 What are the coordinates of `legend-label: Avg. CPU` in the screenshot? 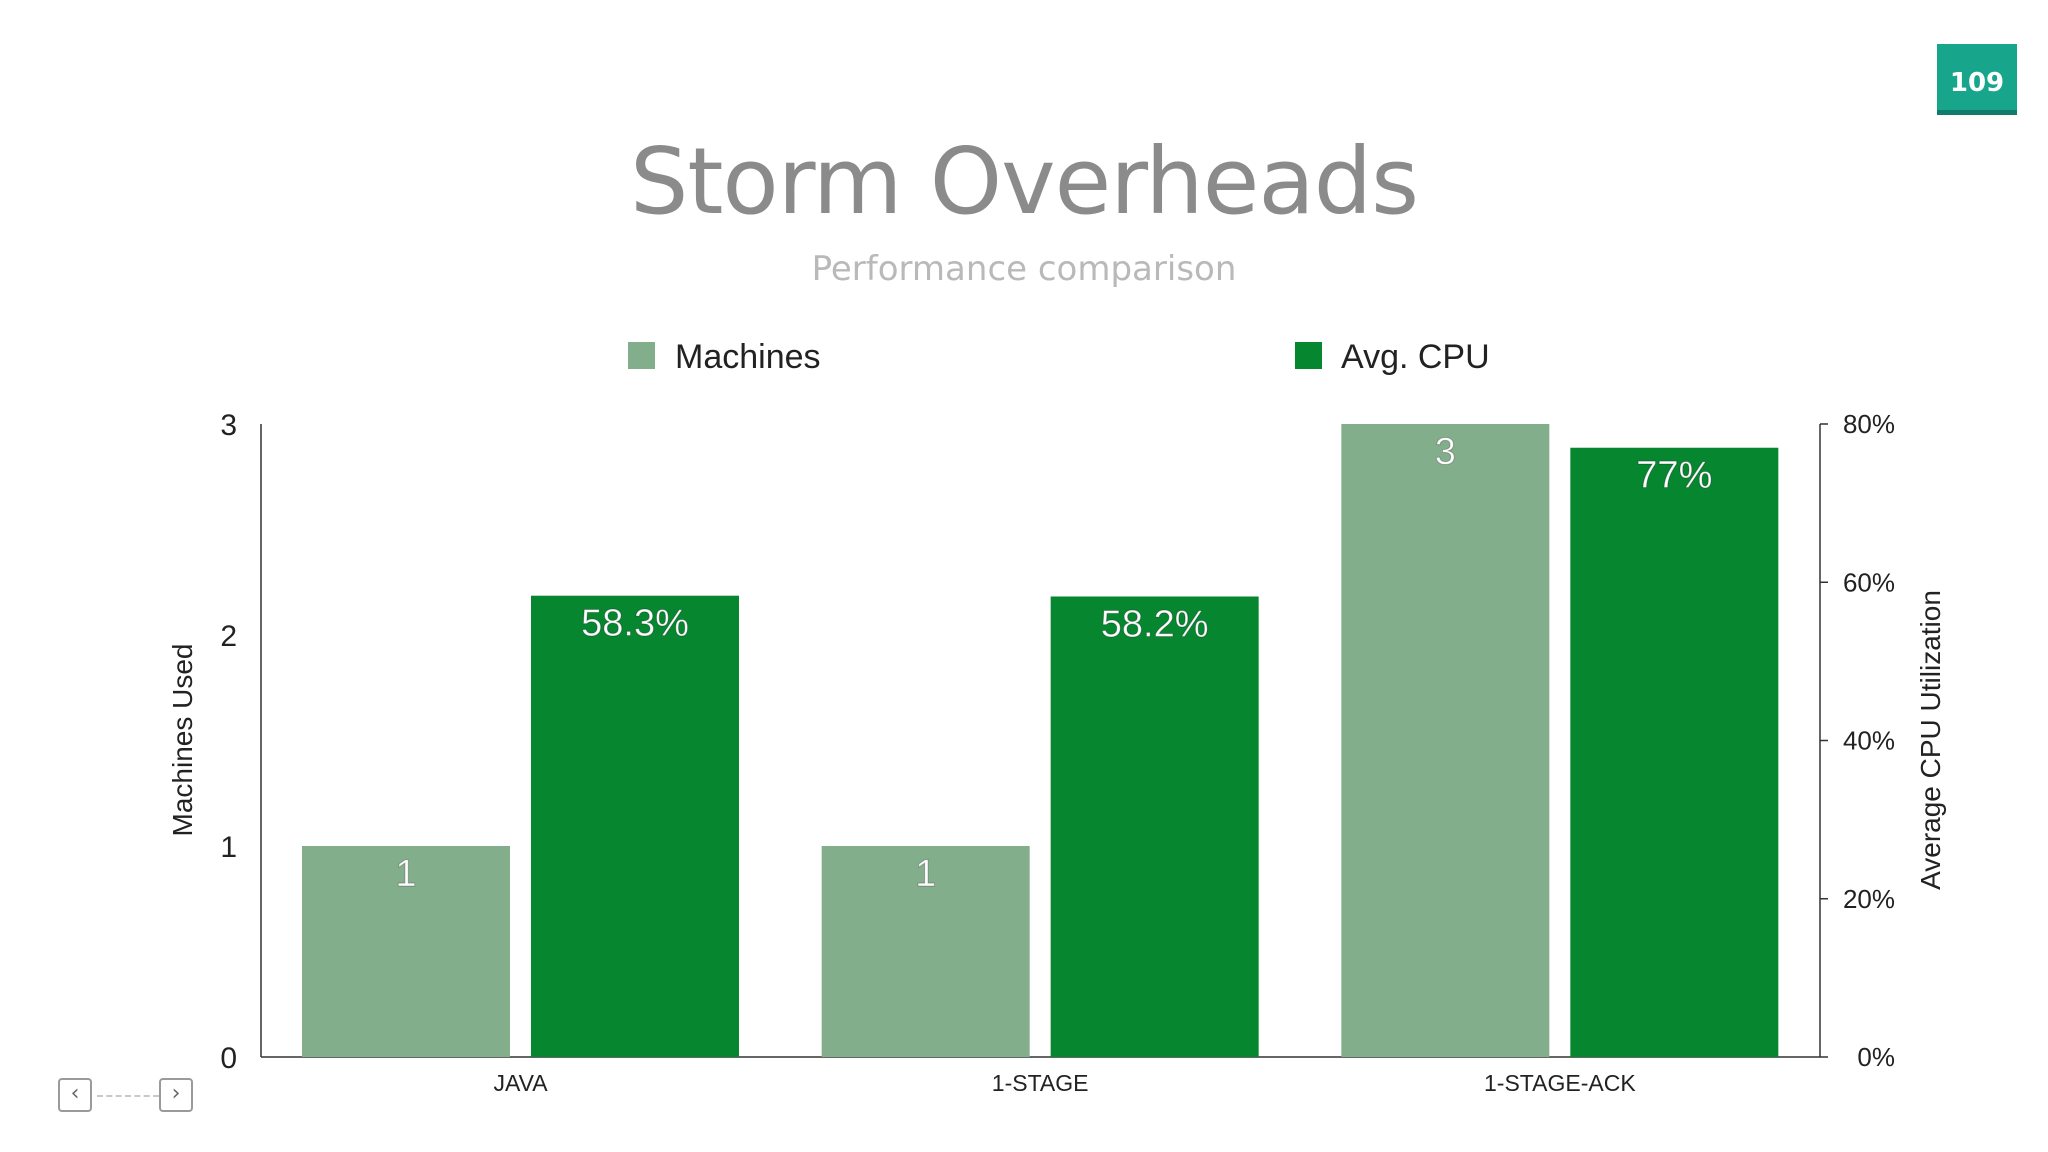 It's located at (1415, 357).